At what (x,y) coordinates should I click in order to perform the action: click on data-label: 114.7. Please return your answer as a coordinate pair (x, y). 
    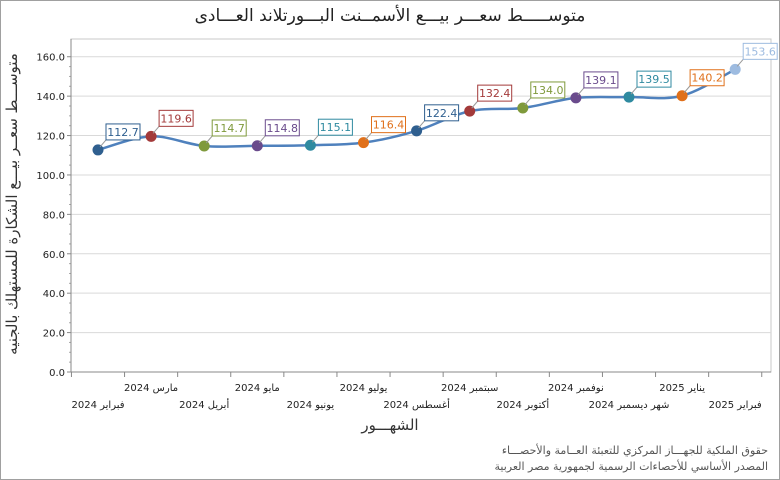
    Looking at the image, I should click on (229, 128).